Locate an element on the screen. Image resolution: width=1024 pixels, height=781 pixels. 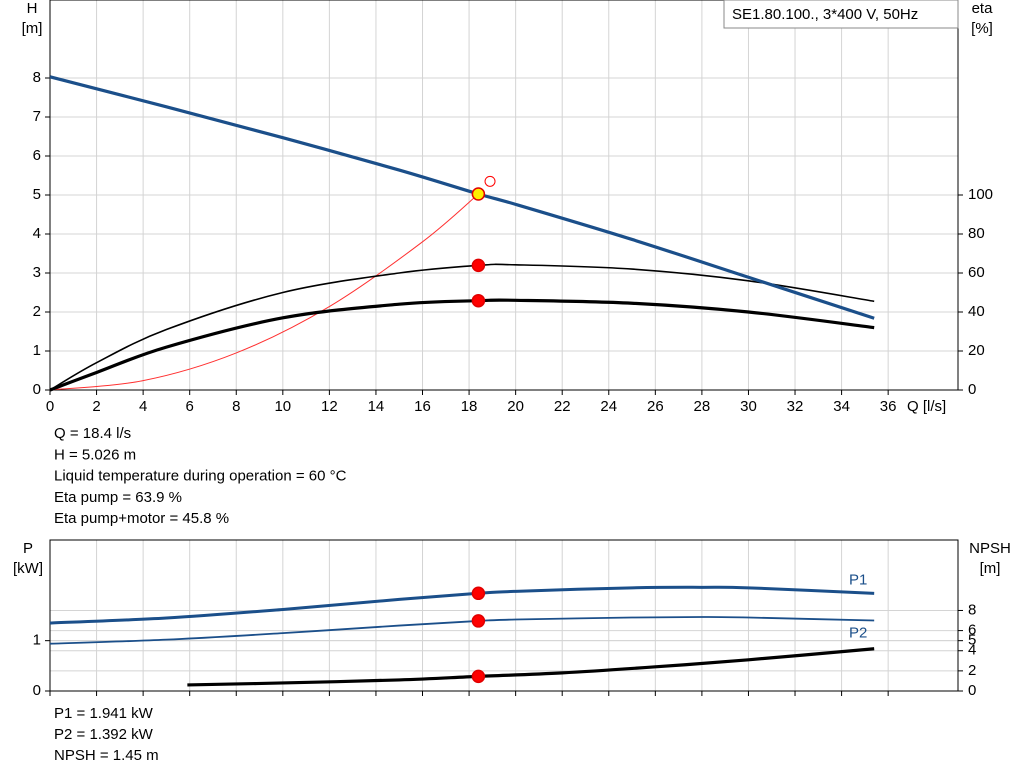
x-tick-label: 12 is located at coordinates (329, 406).